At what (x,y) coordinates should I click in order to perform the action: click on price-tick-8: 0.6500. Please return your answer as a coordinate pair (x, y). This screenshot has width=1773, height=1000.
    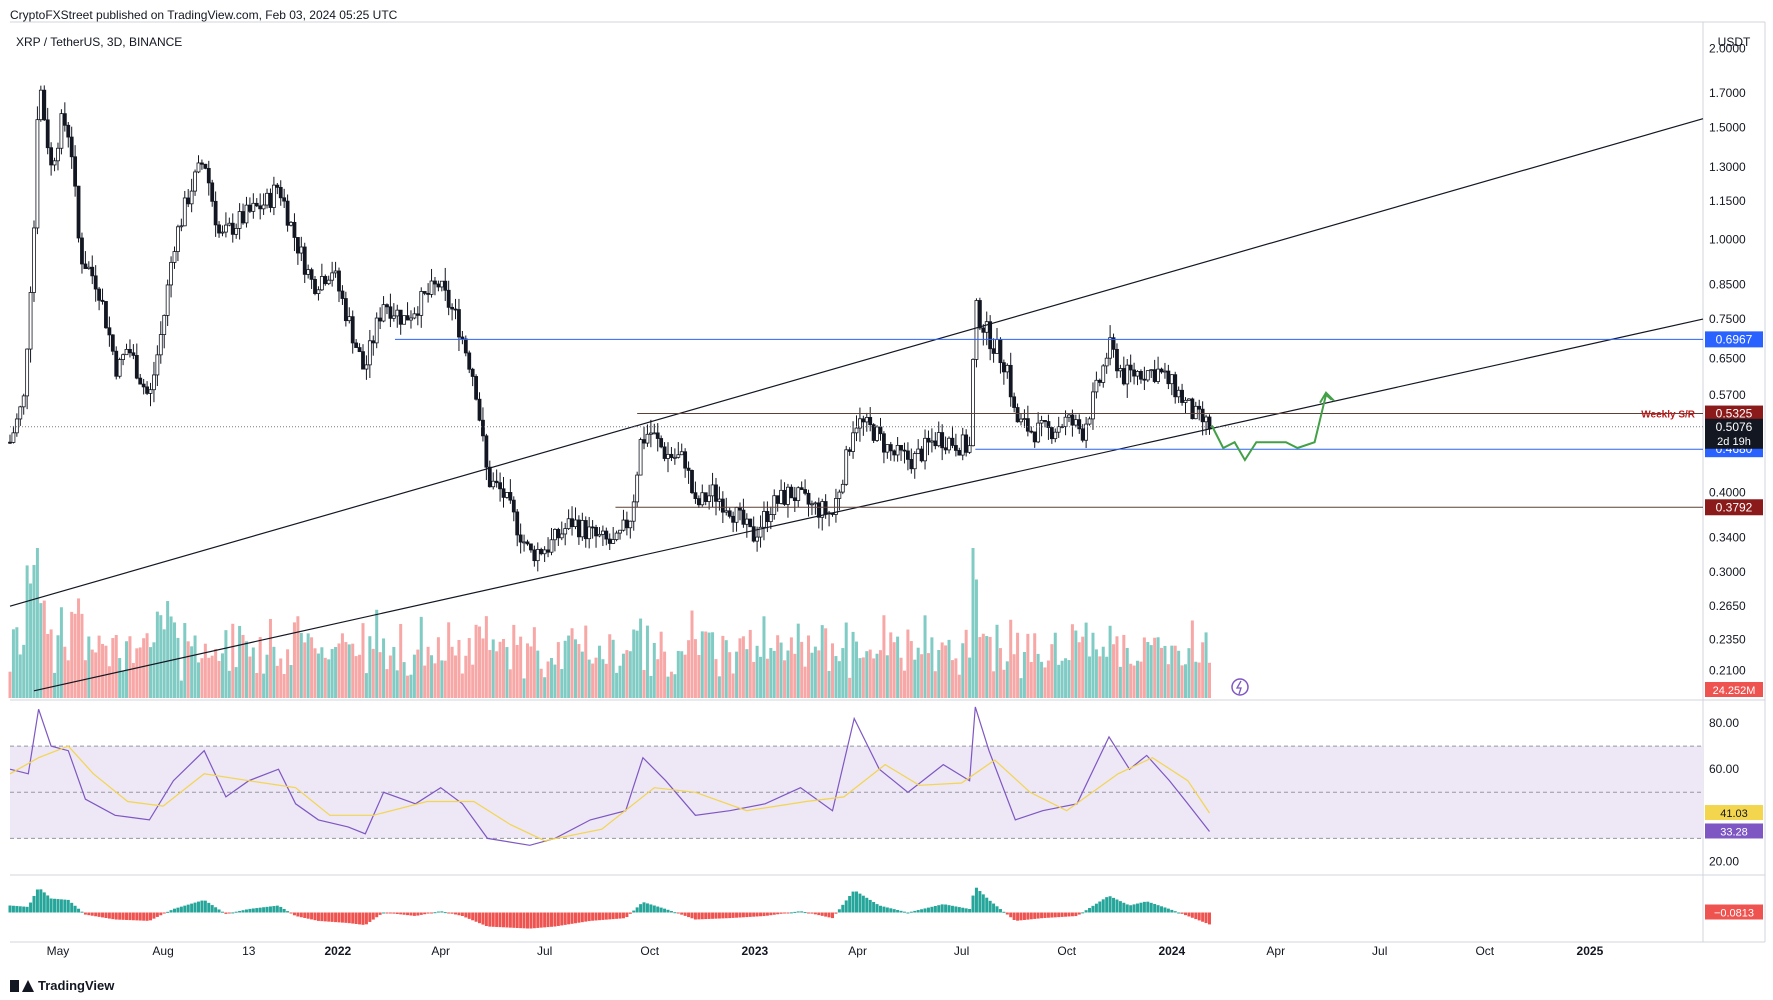
    Looking at the image, I should click on (1727, 359).